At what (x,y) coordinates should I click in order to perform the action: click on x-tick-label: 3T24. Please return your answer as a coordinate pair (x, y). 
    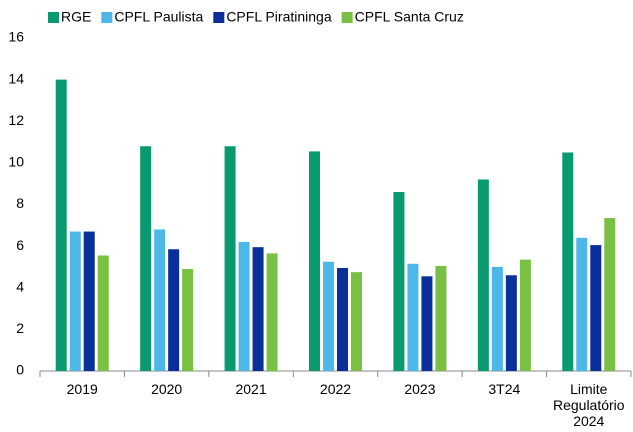
    Looking at the image, I should click on (504, 389).